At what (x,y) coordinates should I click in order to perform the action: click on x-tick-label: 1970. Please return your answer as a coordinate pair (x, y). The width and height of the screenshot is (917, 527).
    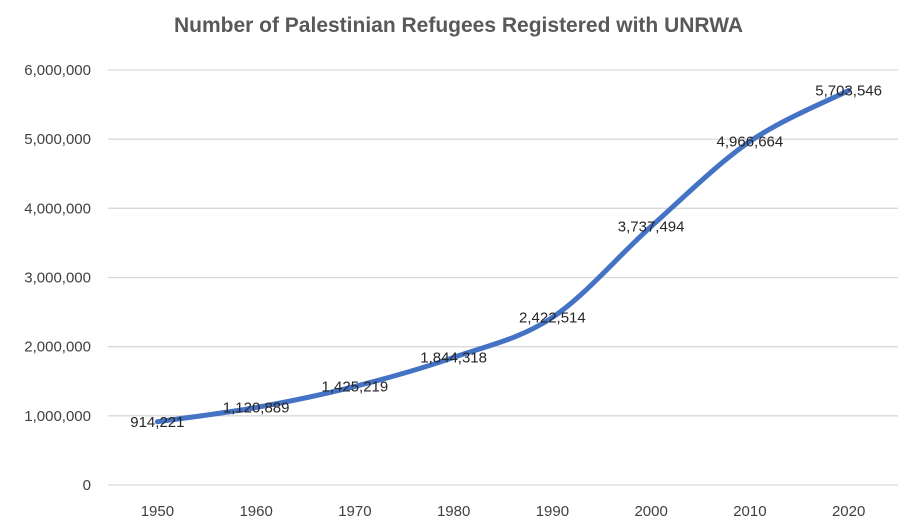
    Looking at the image, I should click on (354, 511).